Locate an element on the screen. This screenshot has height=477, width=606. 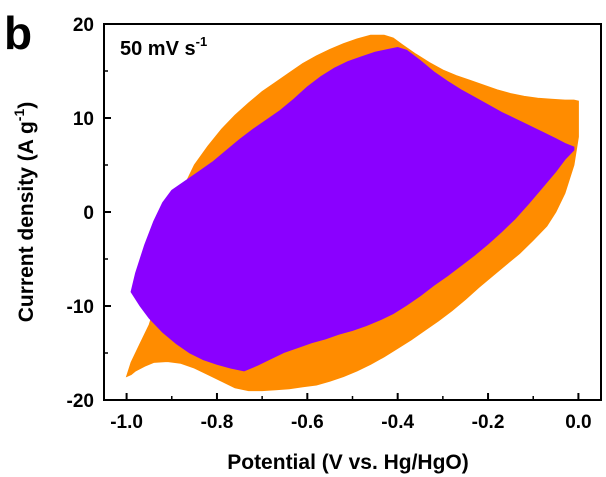
y-tick-label: -10 is located at coordinates (80, 307).